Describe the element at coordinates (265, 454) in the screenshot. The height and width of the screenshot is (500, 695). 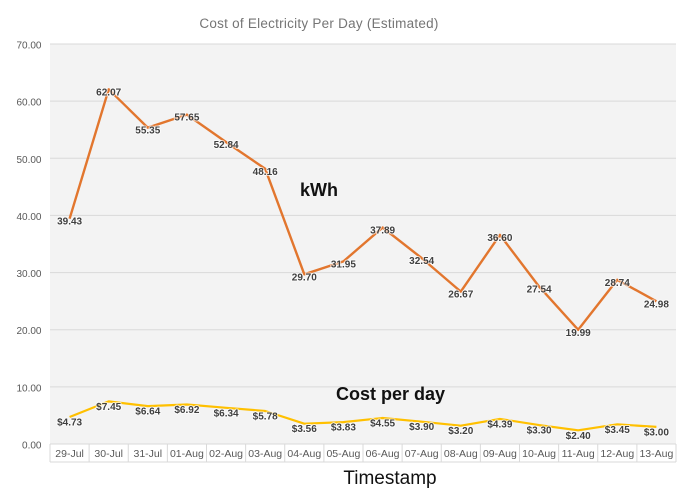
I see `svg-text: 03-Aug` at that location.